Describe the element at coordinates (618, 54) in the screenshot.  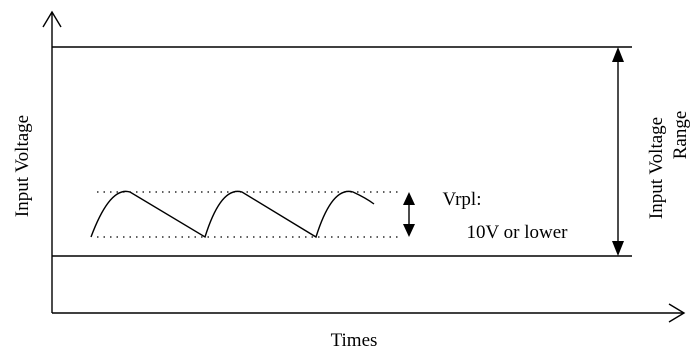
I see `range-arrowhead-top` at that location.